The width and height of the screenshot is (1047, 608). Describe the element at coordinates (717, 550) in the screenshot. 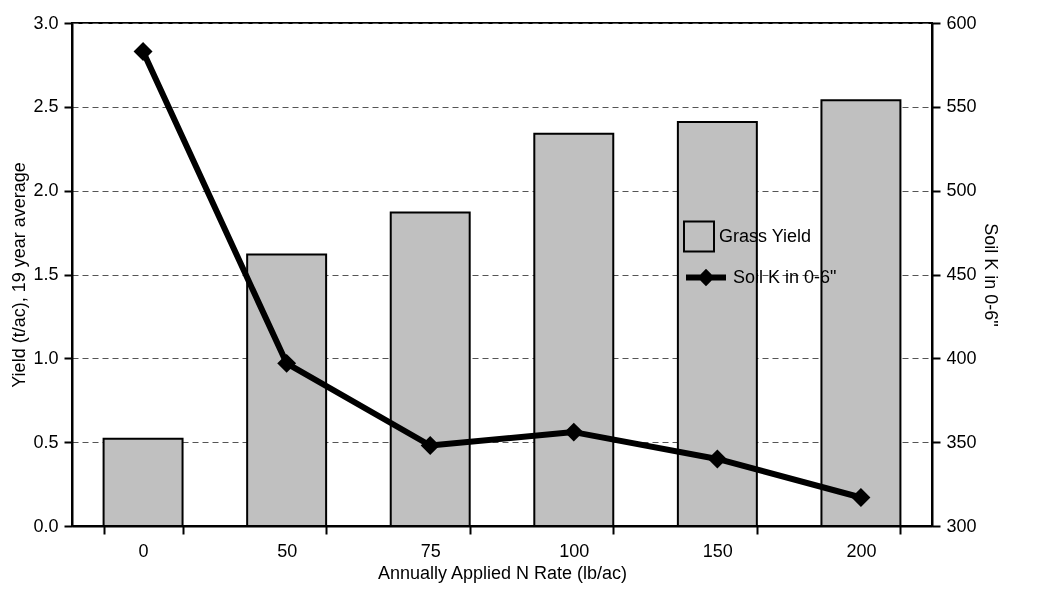

I see `x-tick-label: 150` at that location.